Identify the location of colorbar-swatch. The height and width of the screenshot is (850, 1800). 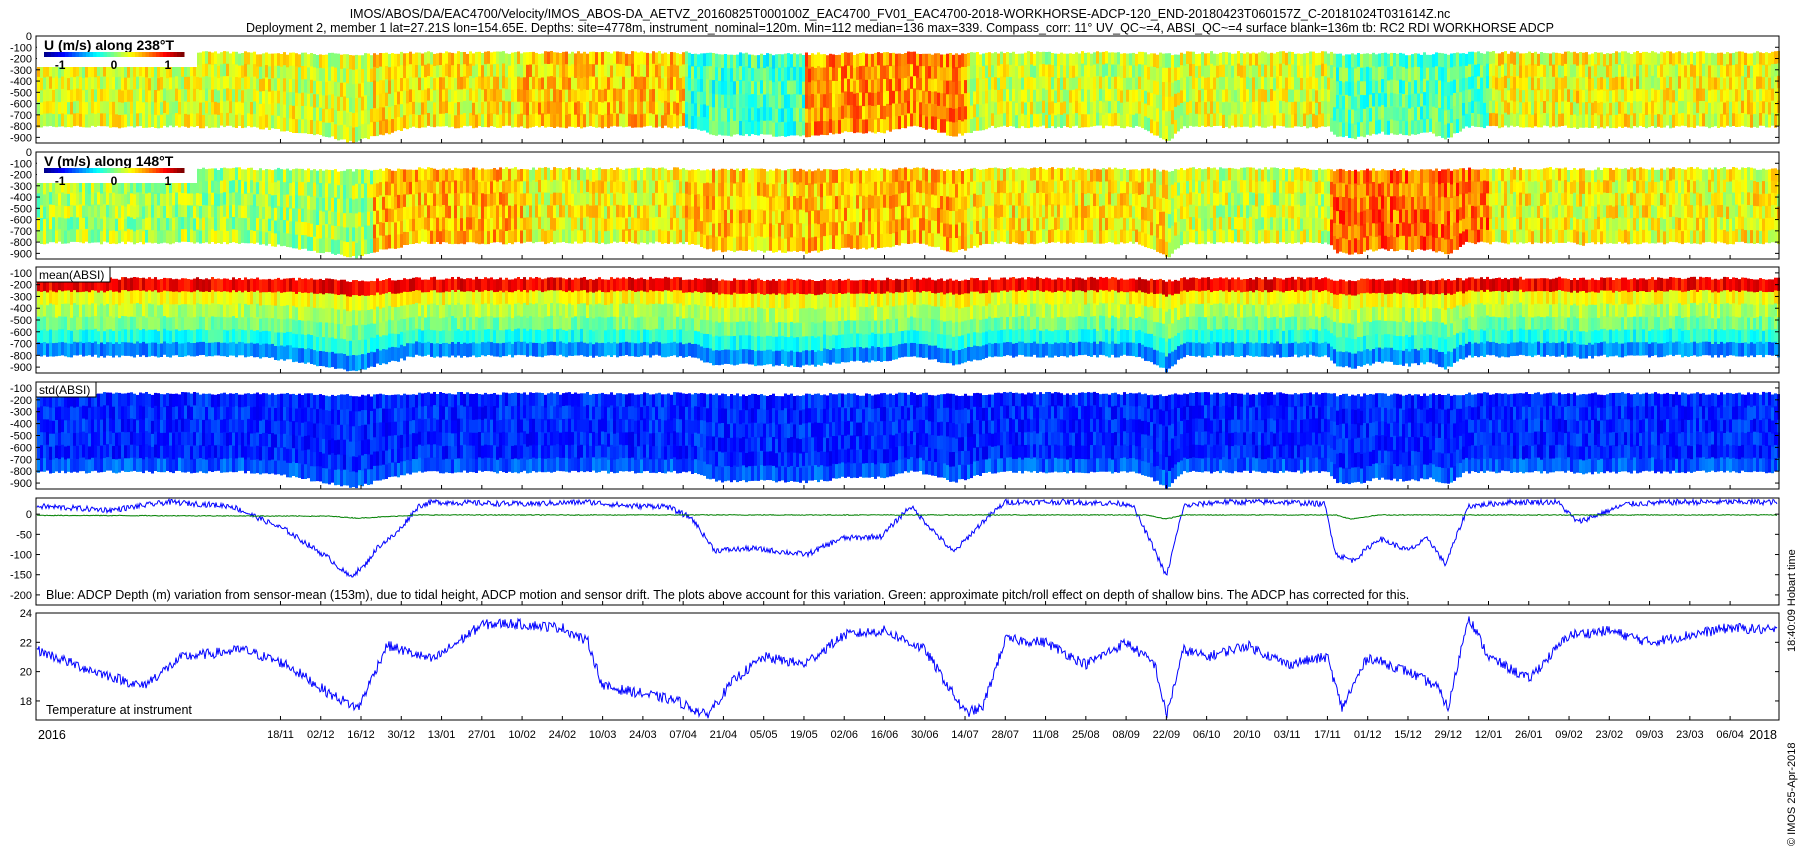
(147, 54).